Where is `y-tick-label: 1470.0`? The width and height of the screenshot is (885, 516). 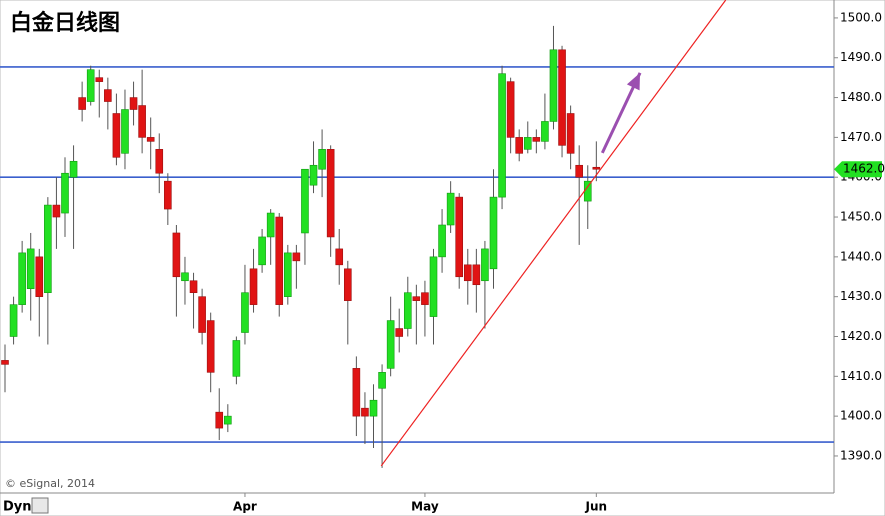
y-tick-label: 1470.0 is located at coordinates (861, 137).